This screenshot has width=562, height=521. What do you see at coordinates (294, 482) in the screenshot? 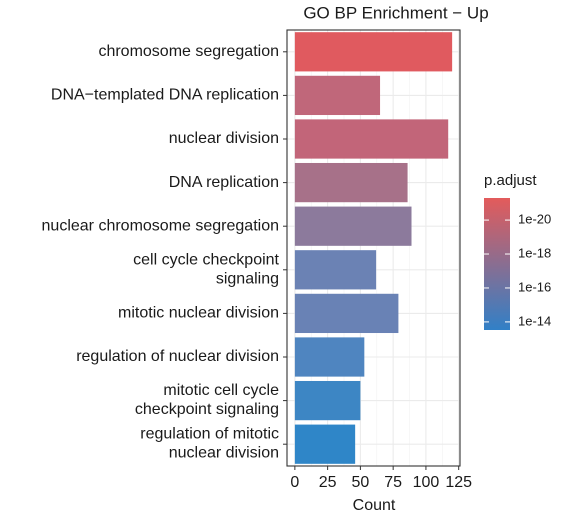
I see `x-tick-label: 0` at bounding box center [294, 482].